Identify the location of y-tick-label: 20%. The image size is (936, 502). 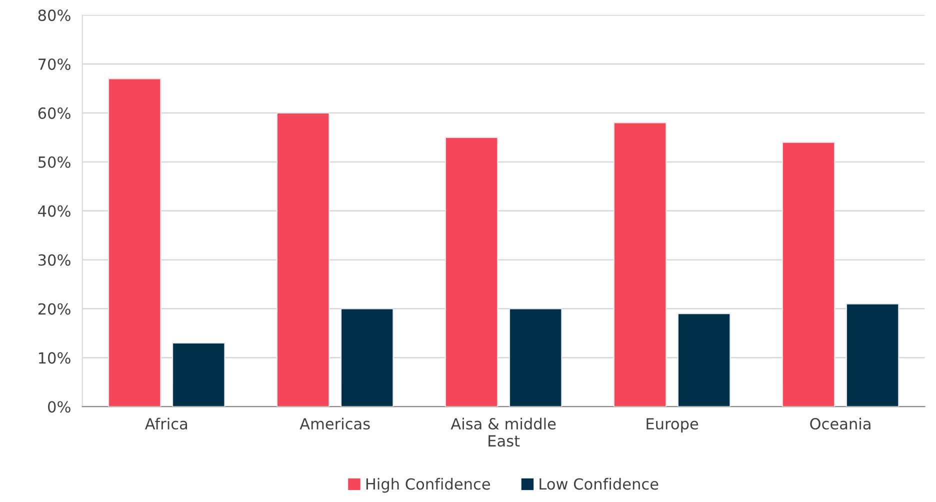
(54, 309).